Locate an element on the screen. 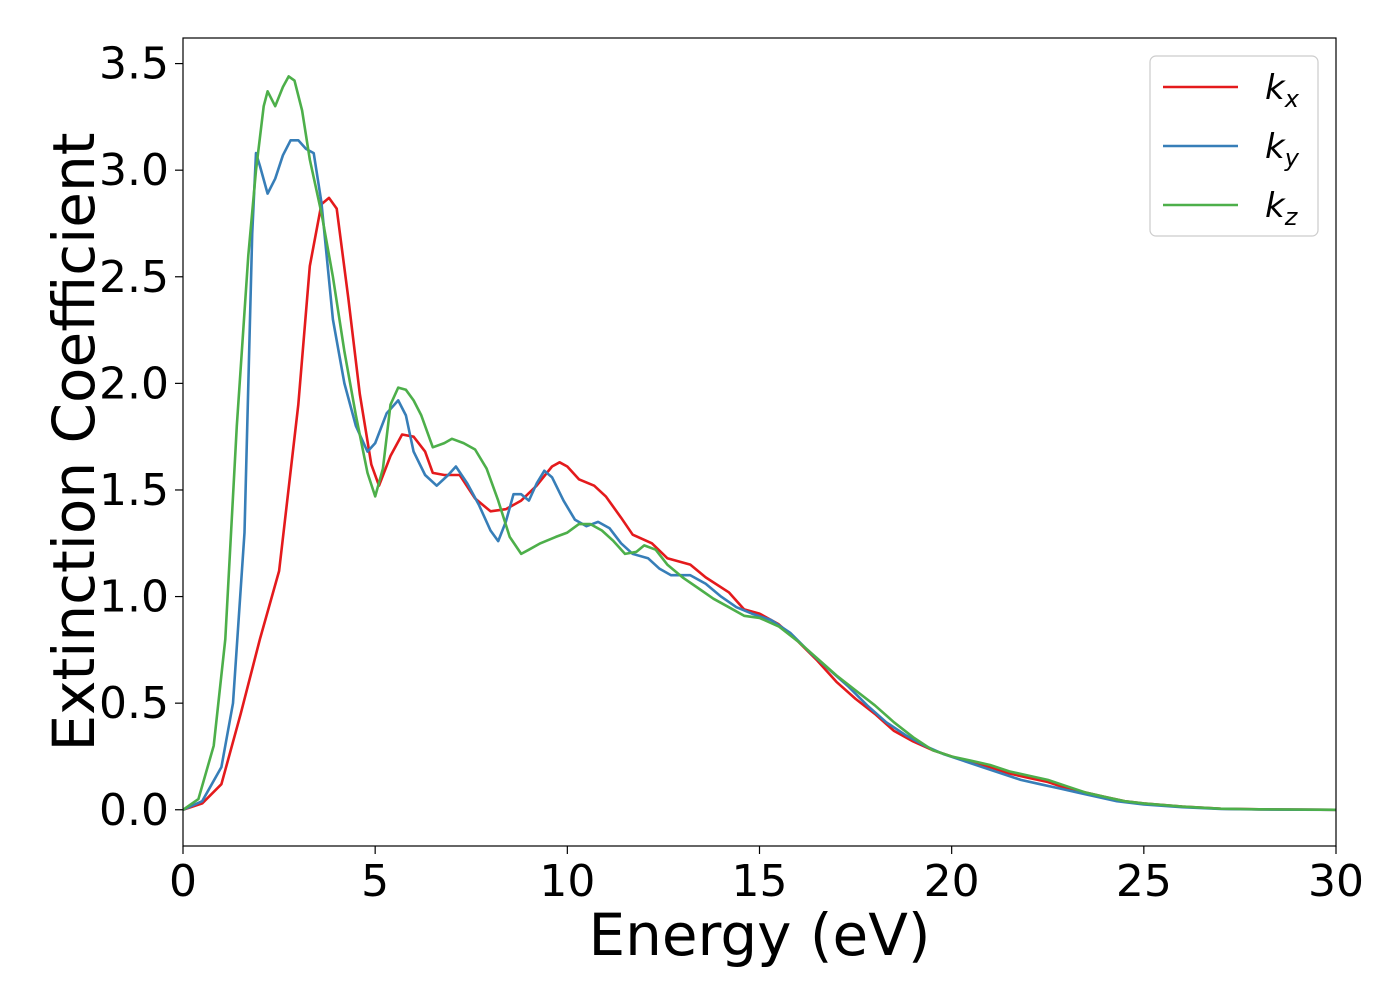  y-tick-label: 2.0 is located at coordinates (134, 383).